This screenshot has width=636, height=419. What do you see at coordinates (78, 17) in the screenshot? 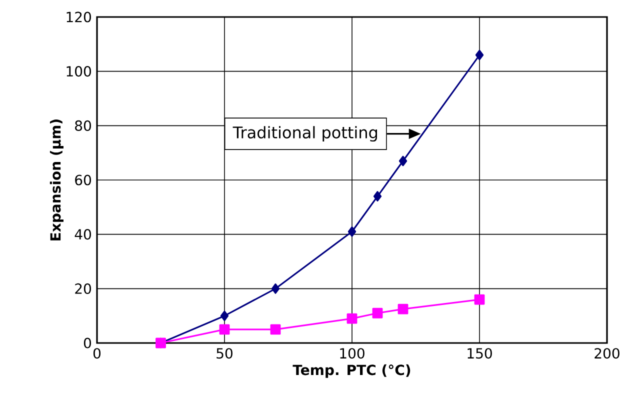
I see `y-tick-label: 120` at bounding box center [78, 17].